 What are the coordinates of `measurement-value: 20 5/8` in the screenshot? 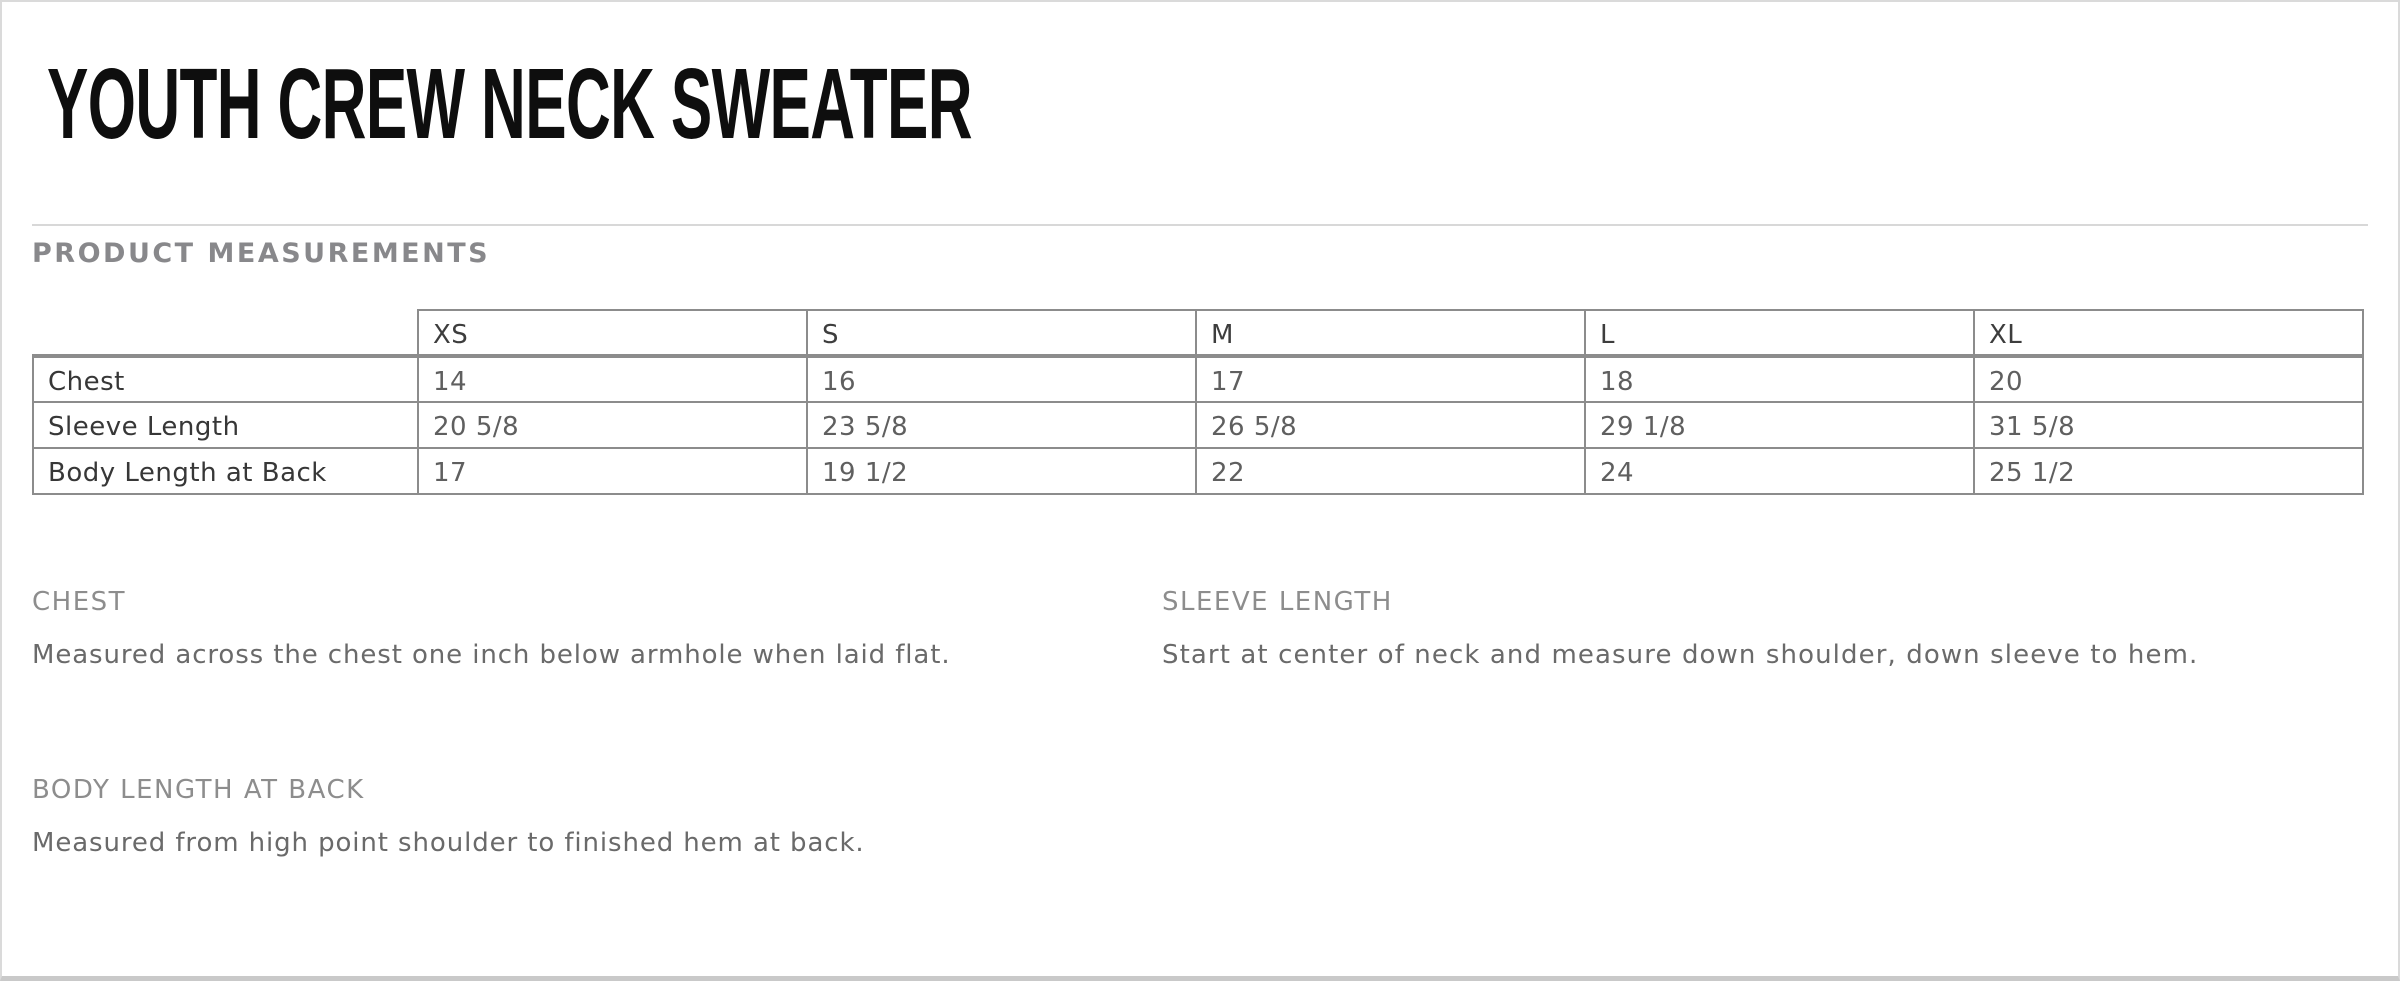 It's located at (612, 425).